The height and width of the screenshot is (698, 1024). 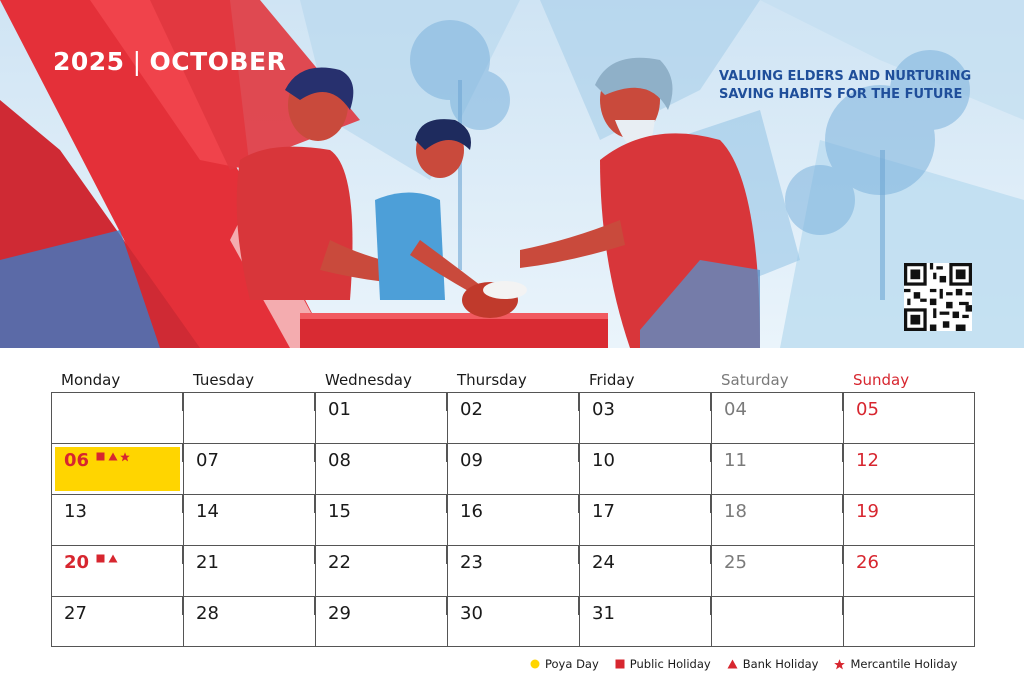 I want to click on date-cell-01: 01, so click(x=381, y=417).